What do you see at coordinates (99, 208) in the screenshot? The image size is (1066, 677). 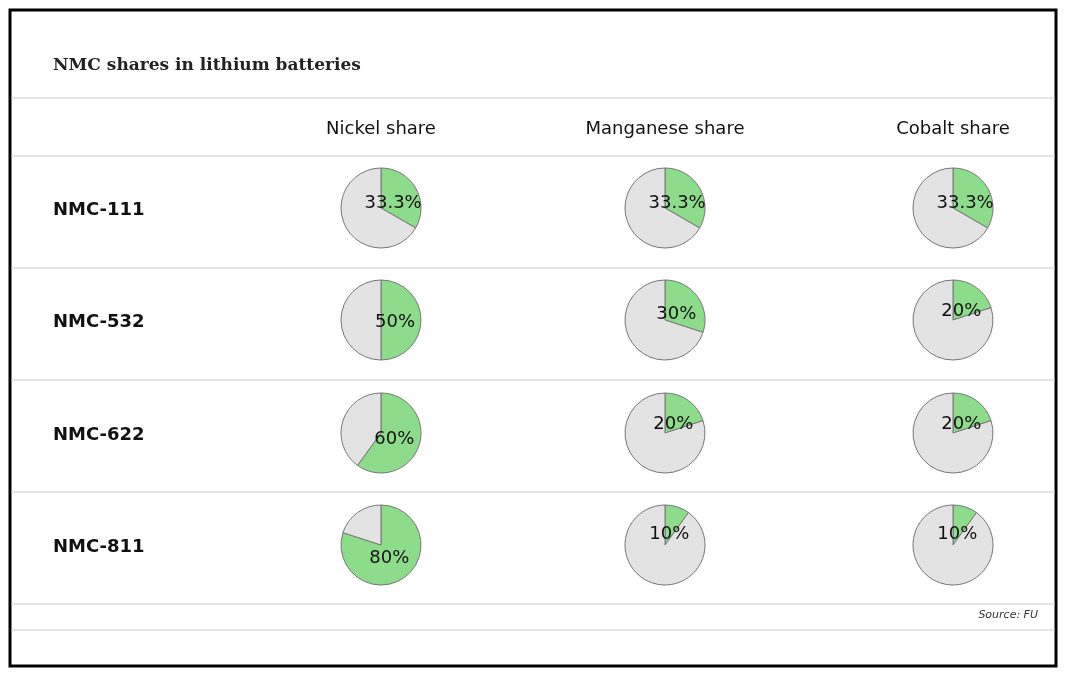 I see `text: NMC-111` at bounding box center [99, 208].